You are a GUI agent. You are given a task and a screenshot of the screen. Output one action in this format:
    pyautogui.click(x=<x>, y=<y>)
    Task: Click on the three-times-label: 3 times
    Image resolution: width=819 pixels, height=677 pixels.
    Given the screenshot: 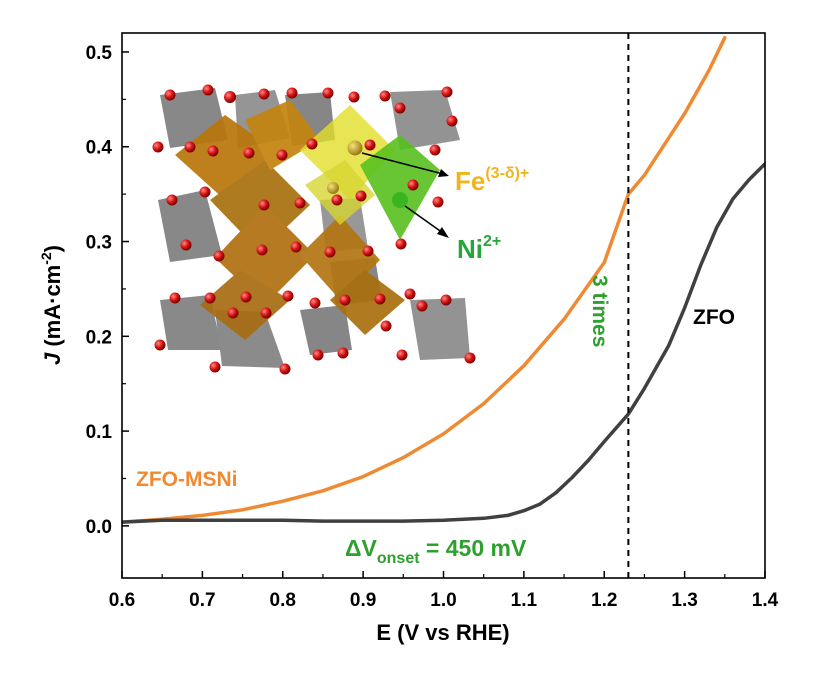 What is the action you would take?
    pyautogui.click(x=599, y=311)
    